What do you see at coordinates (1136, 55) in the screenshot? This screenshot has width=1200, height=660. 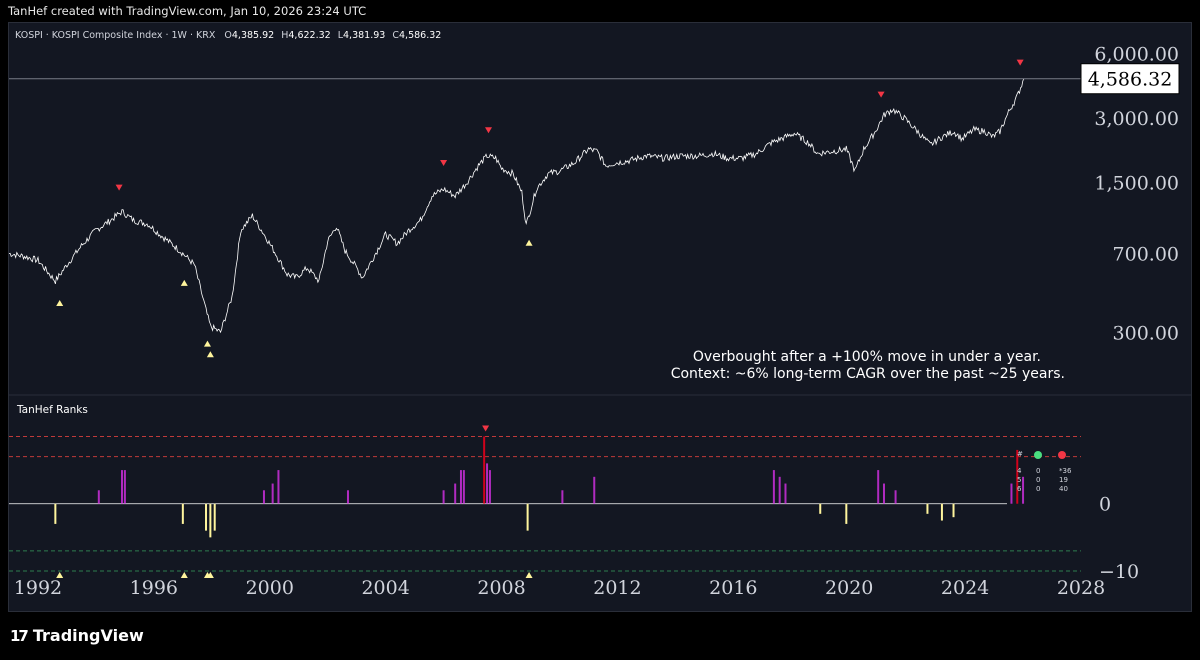 I see `price-y-tick-label: 6,000.00` at bounding box center [1136, 55].